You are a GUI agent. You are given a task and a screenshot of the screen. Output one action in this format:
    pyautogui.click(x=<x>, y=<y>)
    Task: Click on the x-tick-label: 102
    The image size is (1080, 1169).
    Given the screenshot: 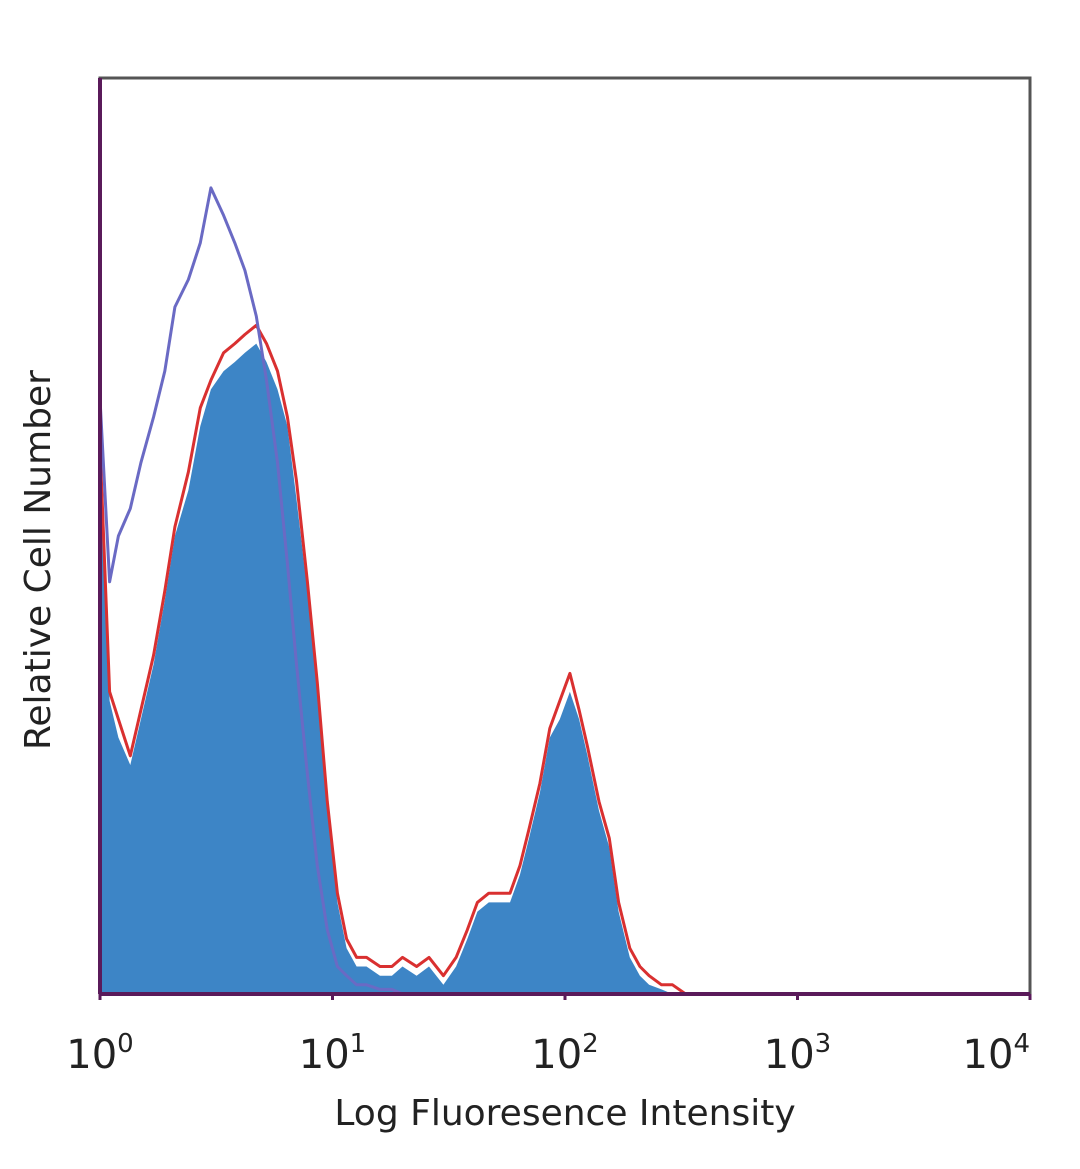 What is the action you would take?
    pyautogui.click(x=564, y=1053)
    